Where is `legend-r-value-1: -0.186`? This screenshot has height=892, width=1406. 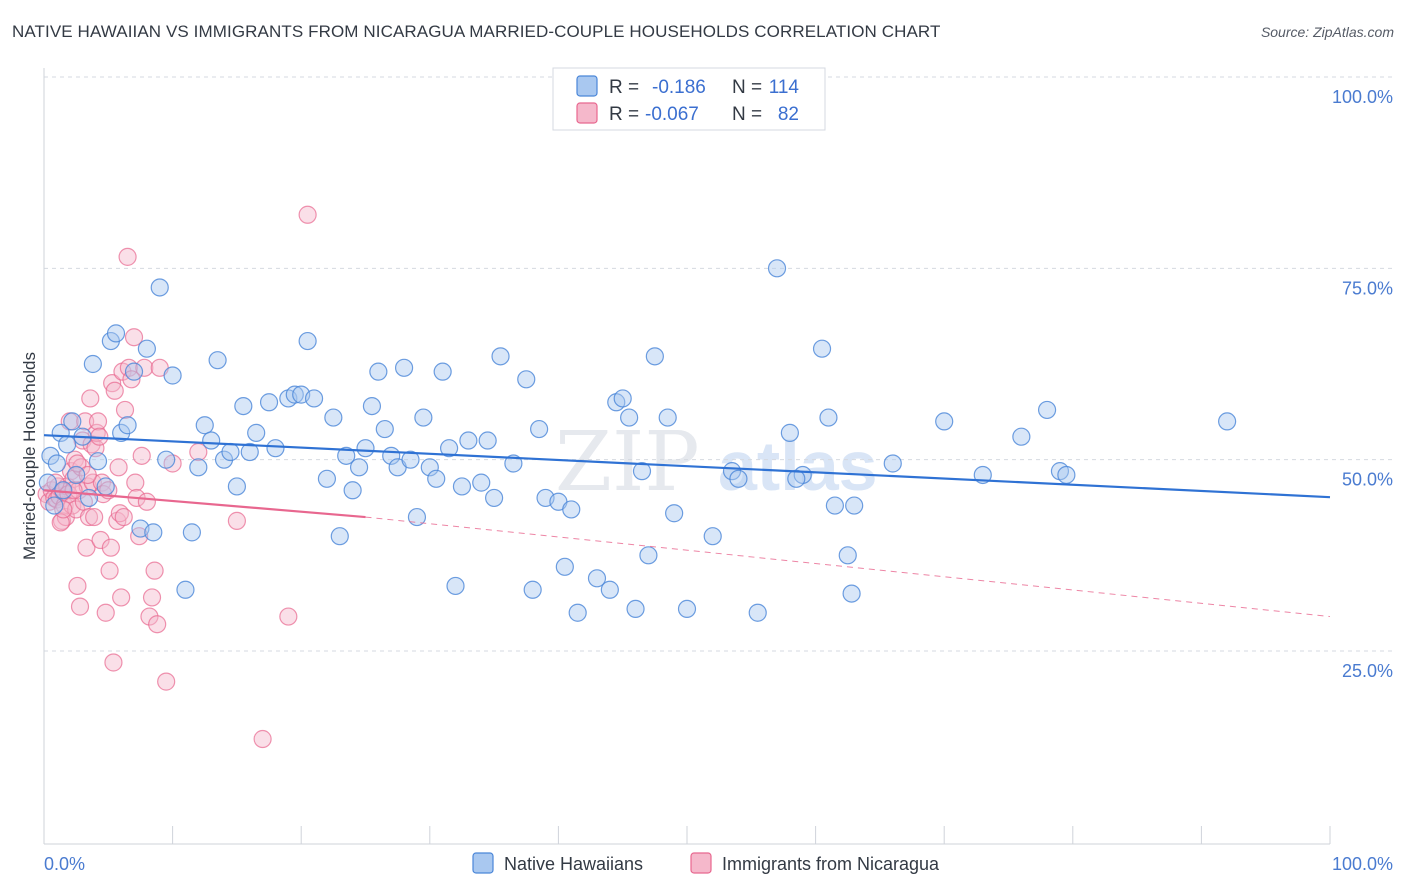 legend-r-value-1: -0.186 is located at coordinates (679, 87).